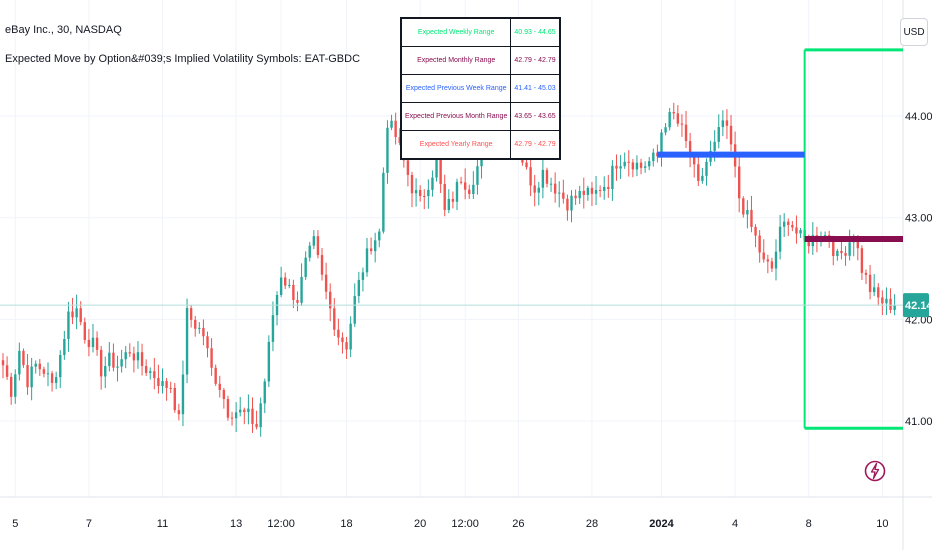  I want to click on range-value: 43.65 - 43.65, so click(535, 116).